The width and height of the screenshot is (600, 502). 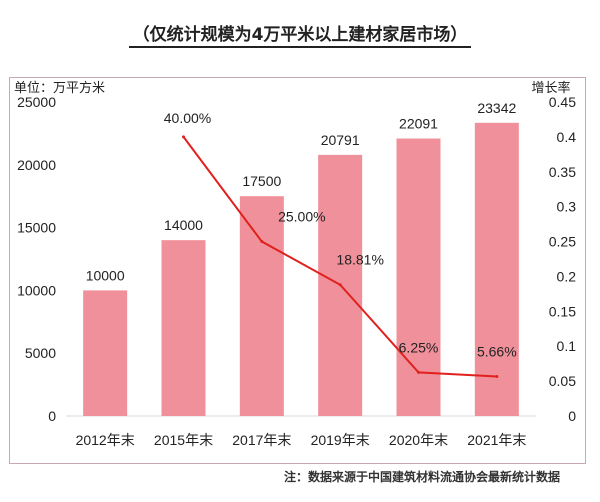 What do you see at coordinates (562, 242) in the screenshot?
I see `right-axis-tick: 0.25` at bounding box center [562, 242].